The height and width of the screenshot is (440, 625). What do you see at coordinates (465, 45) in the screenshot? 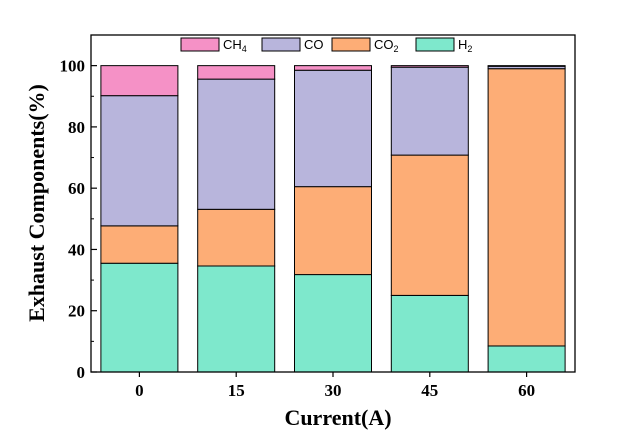
I see `legend-label-h2: H2` at bounding box center [465, 45].